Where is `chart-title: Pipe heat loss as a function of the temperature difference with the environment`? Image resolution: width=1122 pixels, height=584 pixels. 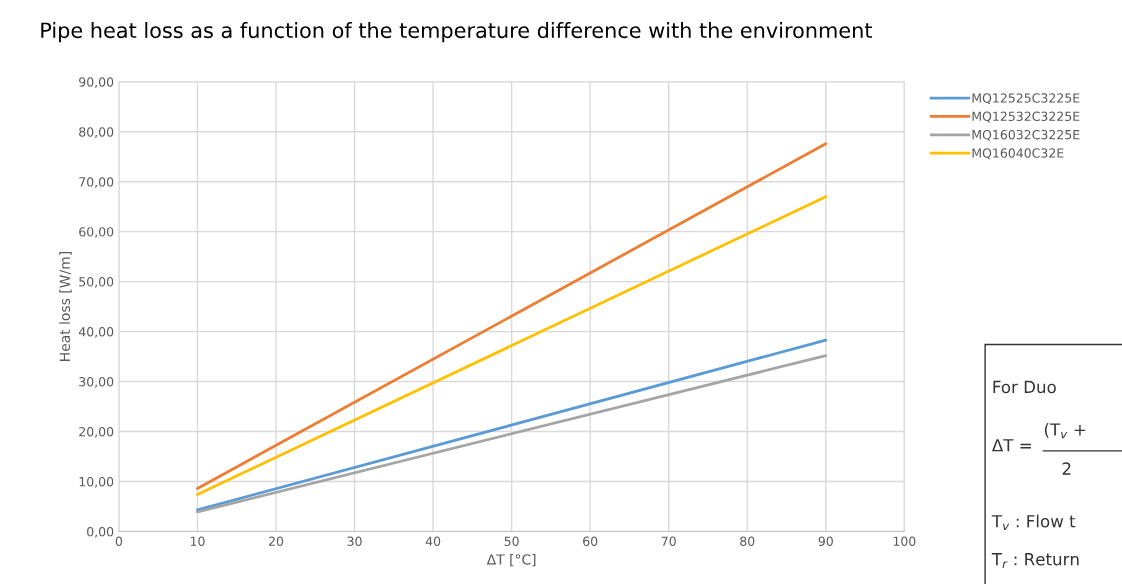 chart-title: Pipe heat loss as a function of the temperature difference with the environment is located at coordinates (457, 32).